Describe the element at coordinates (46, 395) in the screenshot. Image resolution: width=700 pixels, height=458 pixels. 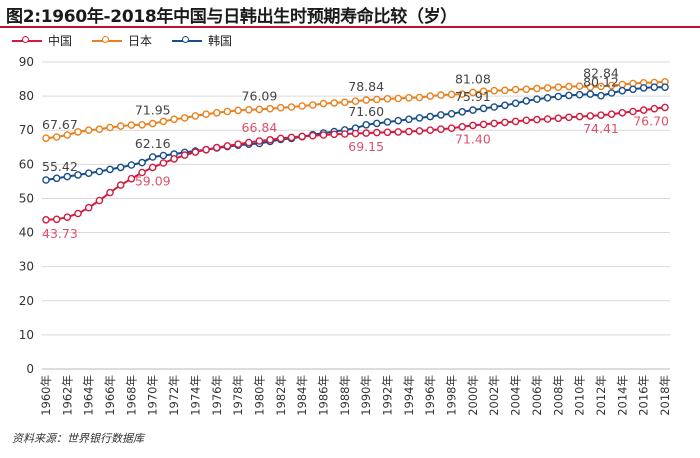
I see `x-tick-label: 1960年` at that location.